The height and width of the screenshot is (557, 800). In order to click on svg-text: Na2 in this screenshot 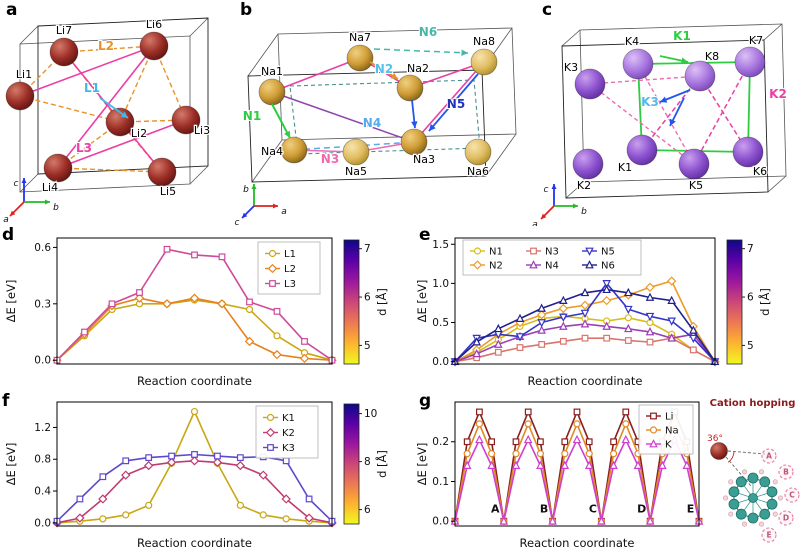, I will do `click(418, 68)`.